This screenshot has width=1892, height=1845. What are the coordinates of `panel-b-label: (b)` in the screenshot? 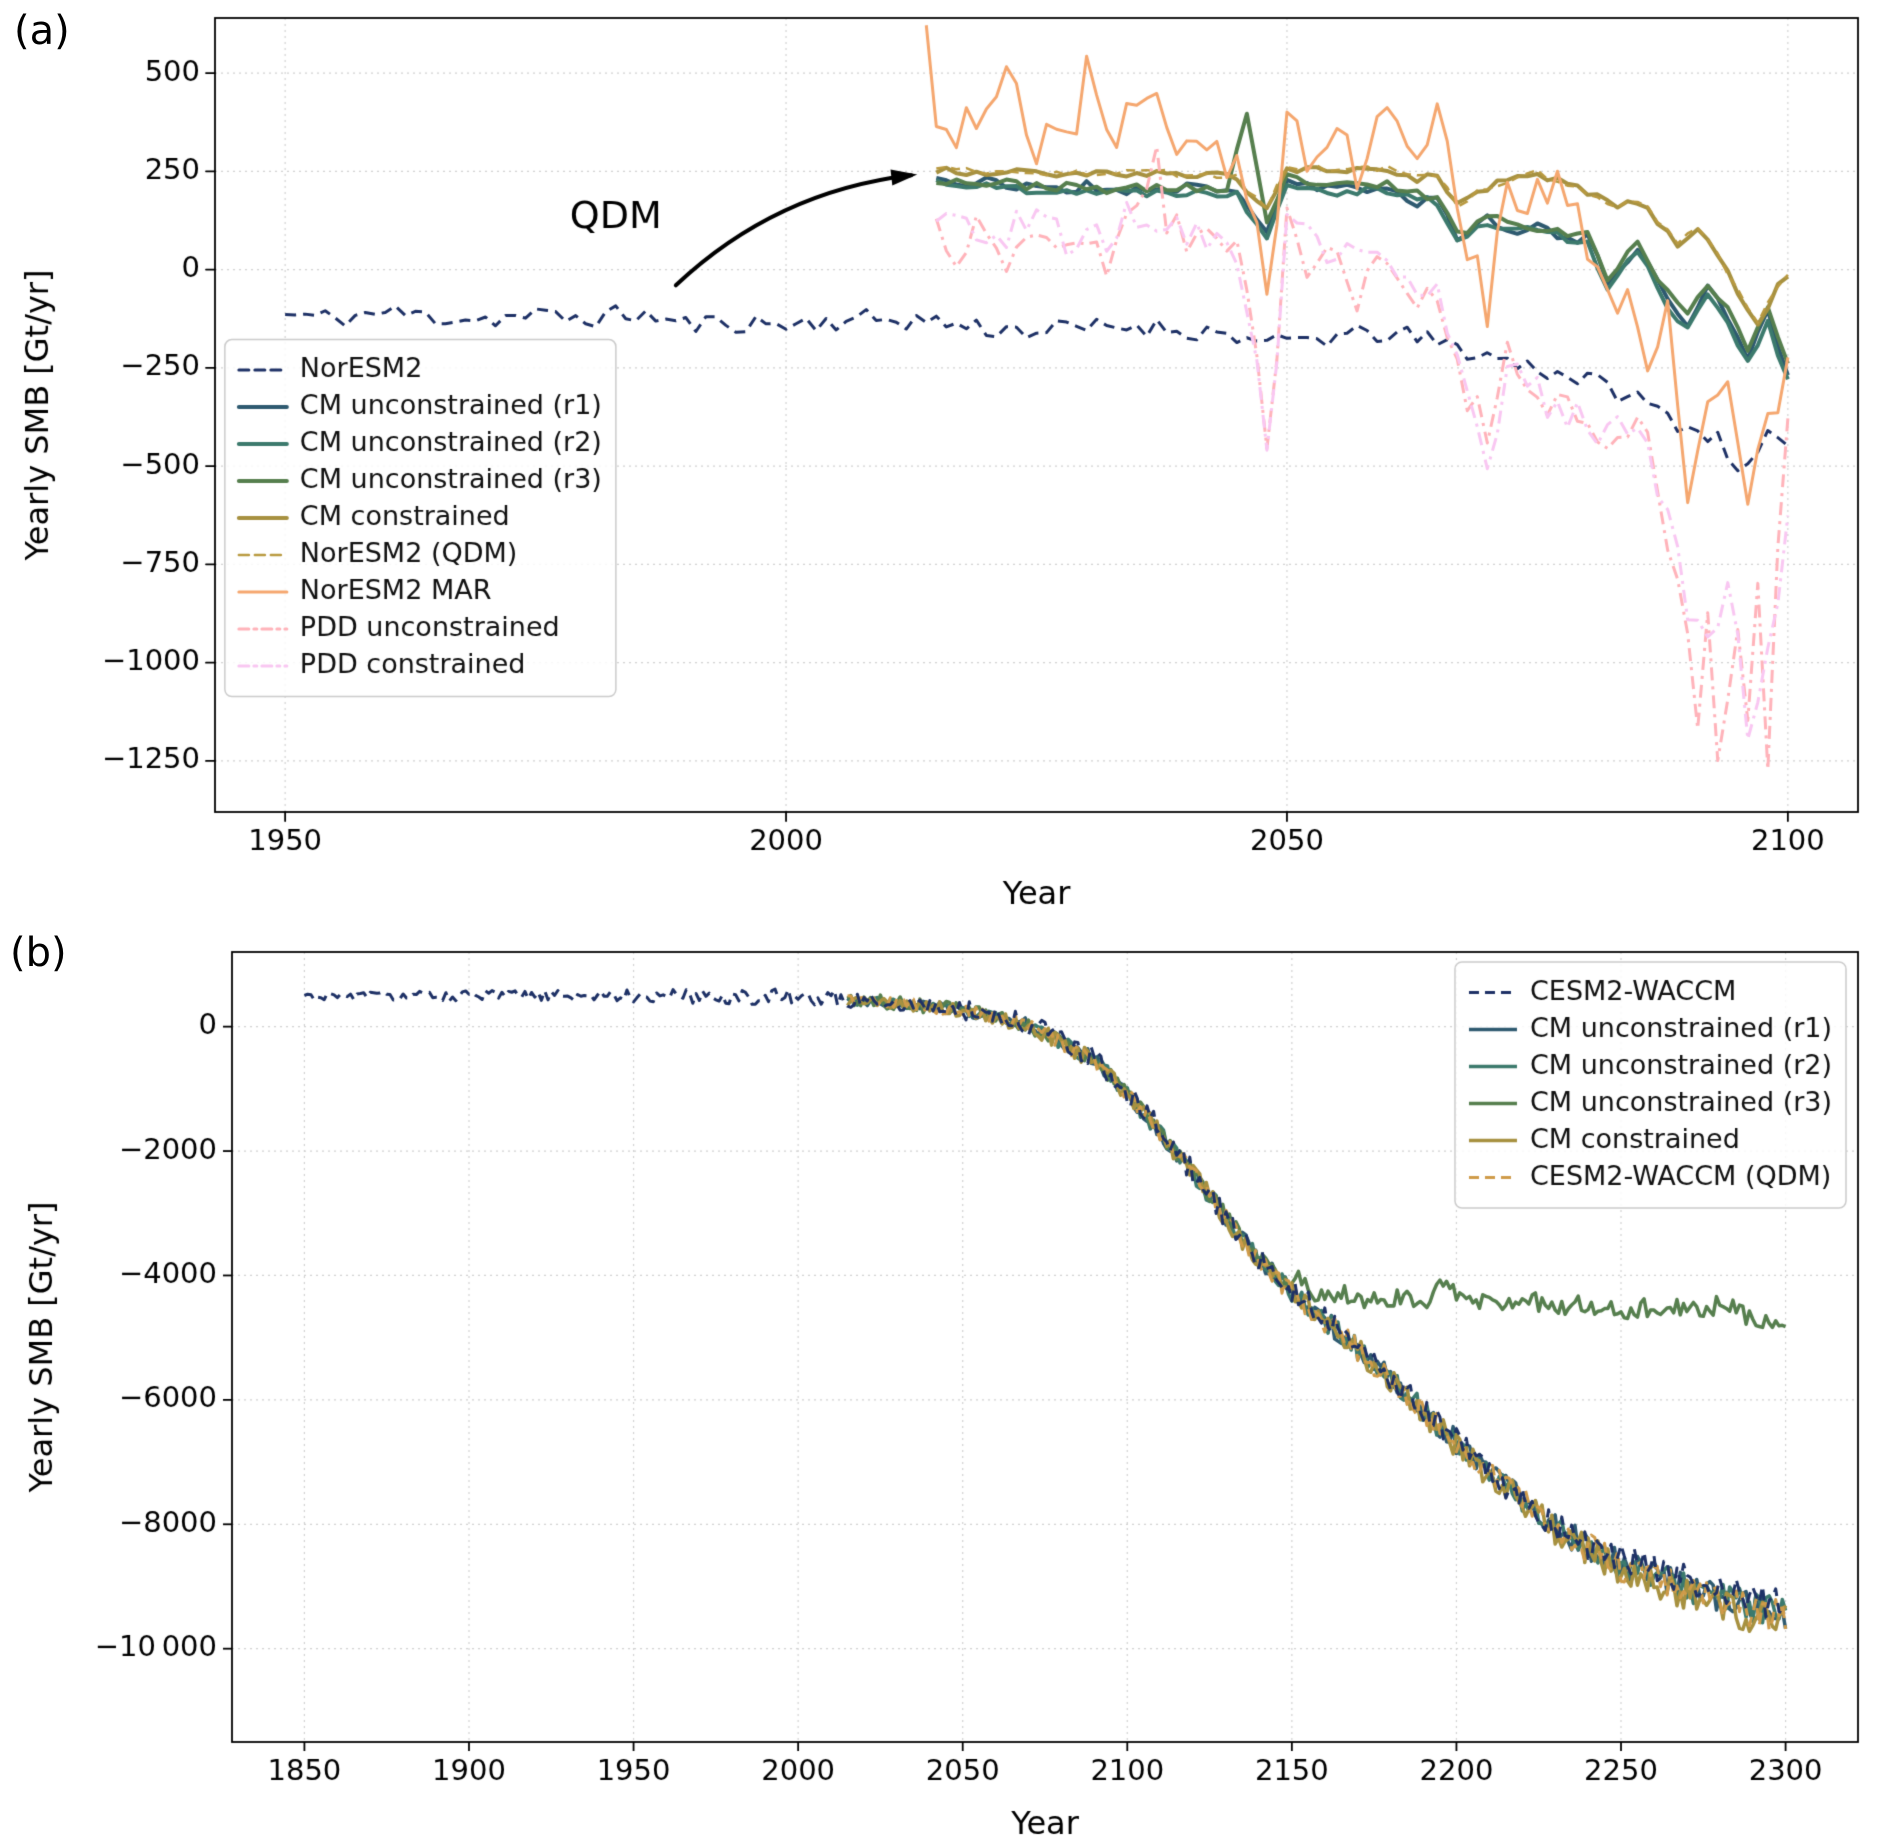 It's located at (38, 953).